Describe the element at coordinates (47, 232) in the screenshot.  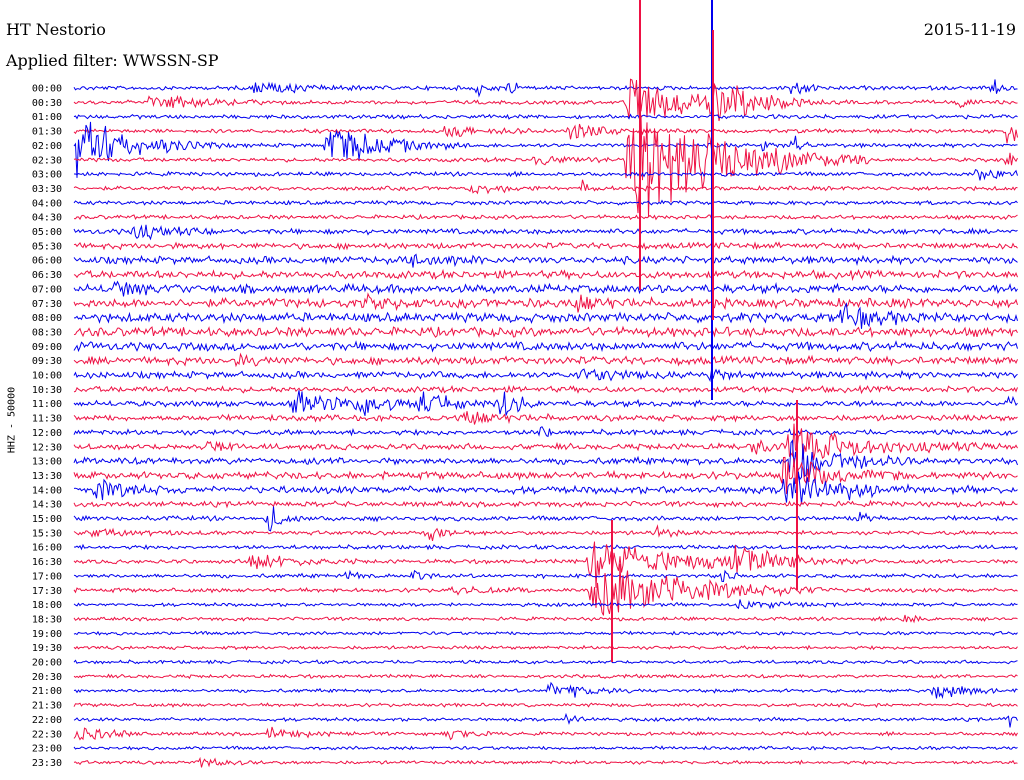
I see `row-label: 05:00` at that location.